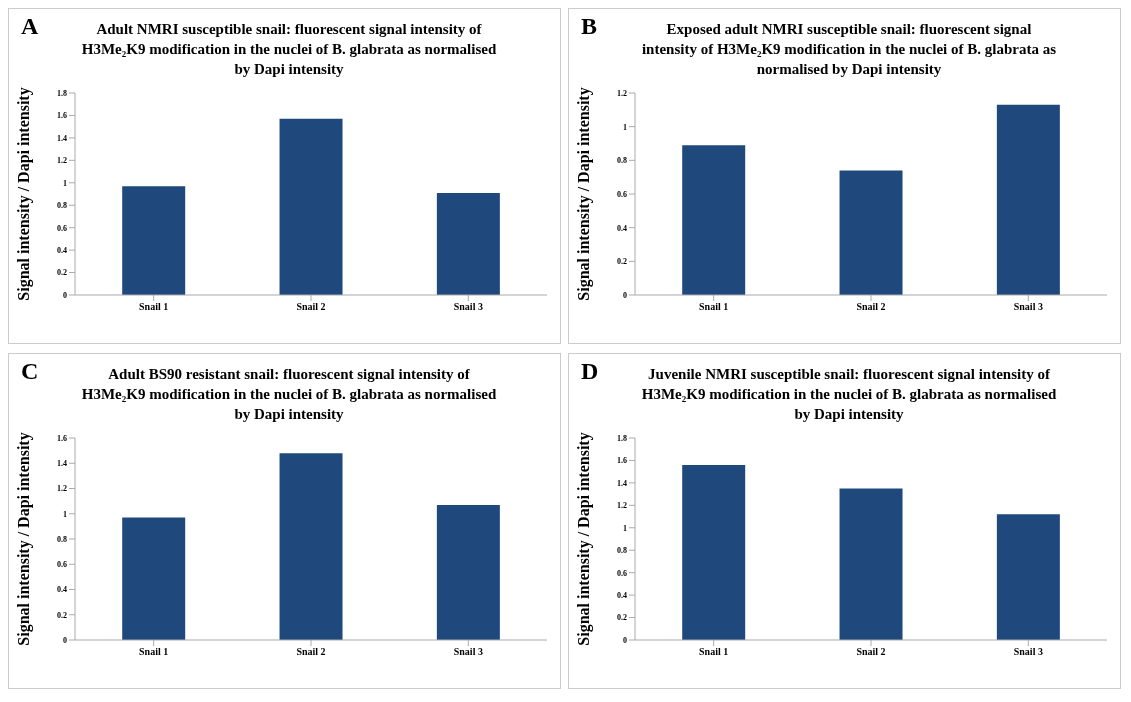 The width and height of the screenshot is (1131, 702). What do you see at coordinates (849, 49) in the screenshot?
I see `chart-title: Exposed adult NMRI susceptible snail: fluorescent signal intensity of H3Me₂K9 modification in the nuclei of B. glabrata as normalised by Dapi intensity` at bounding box center [849, 49].